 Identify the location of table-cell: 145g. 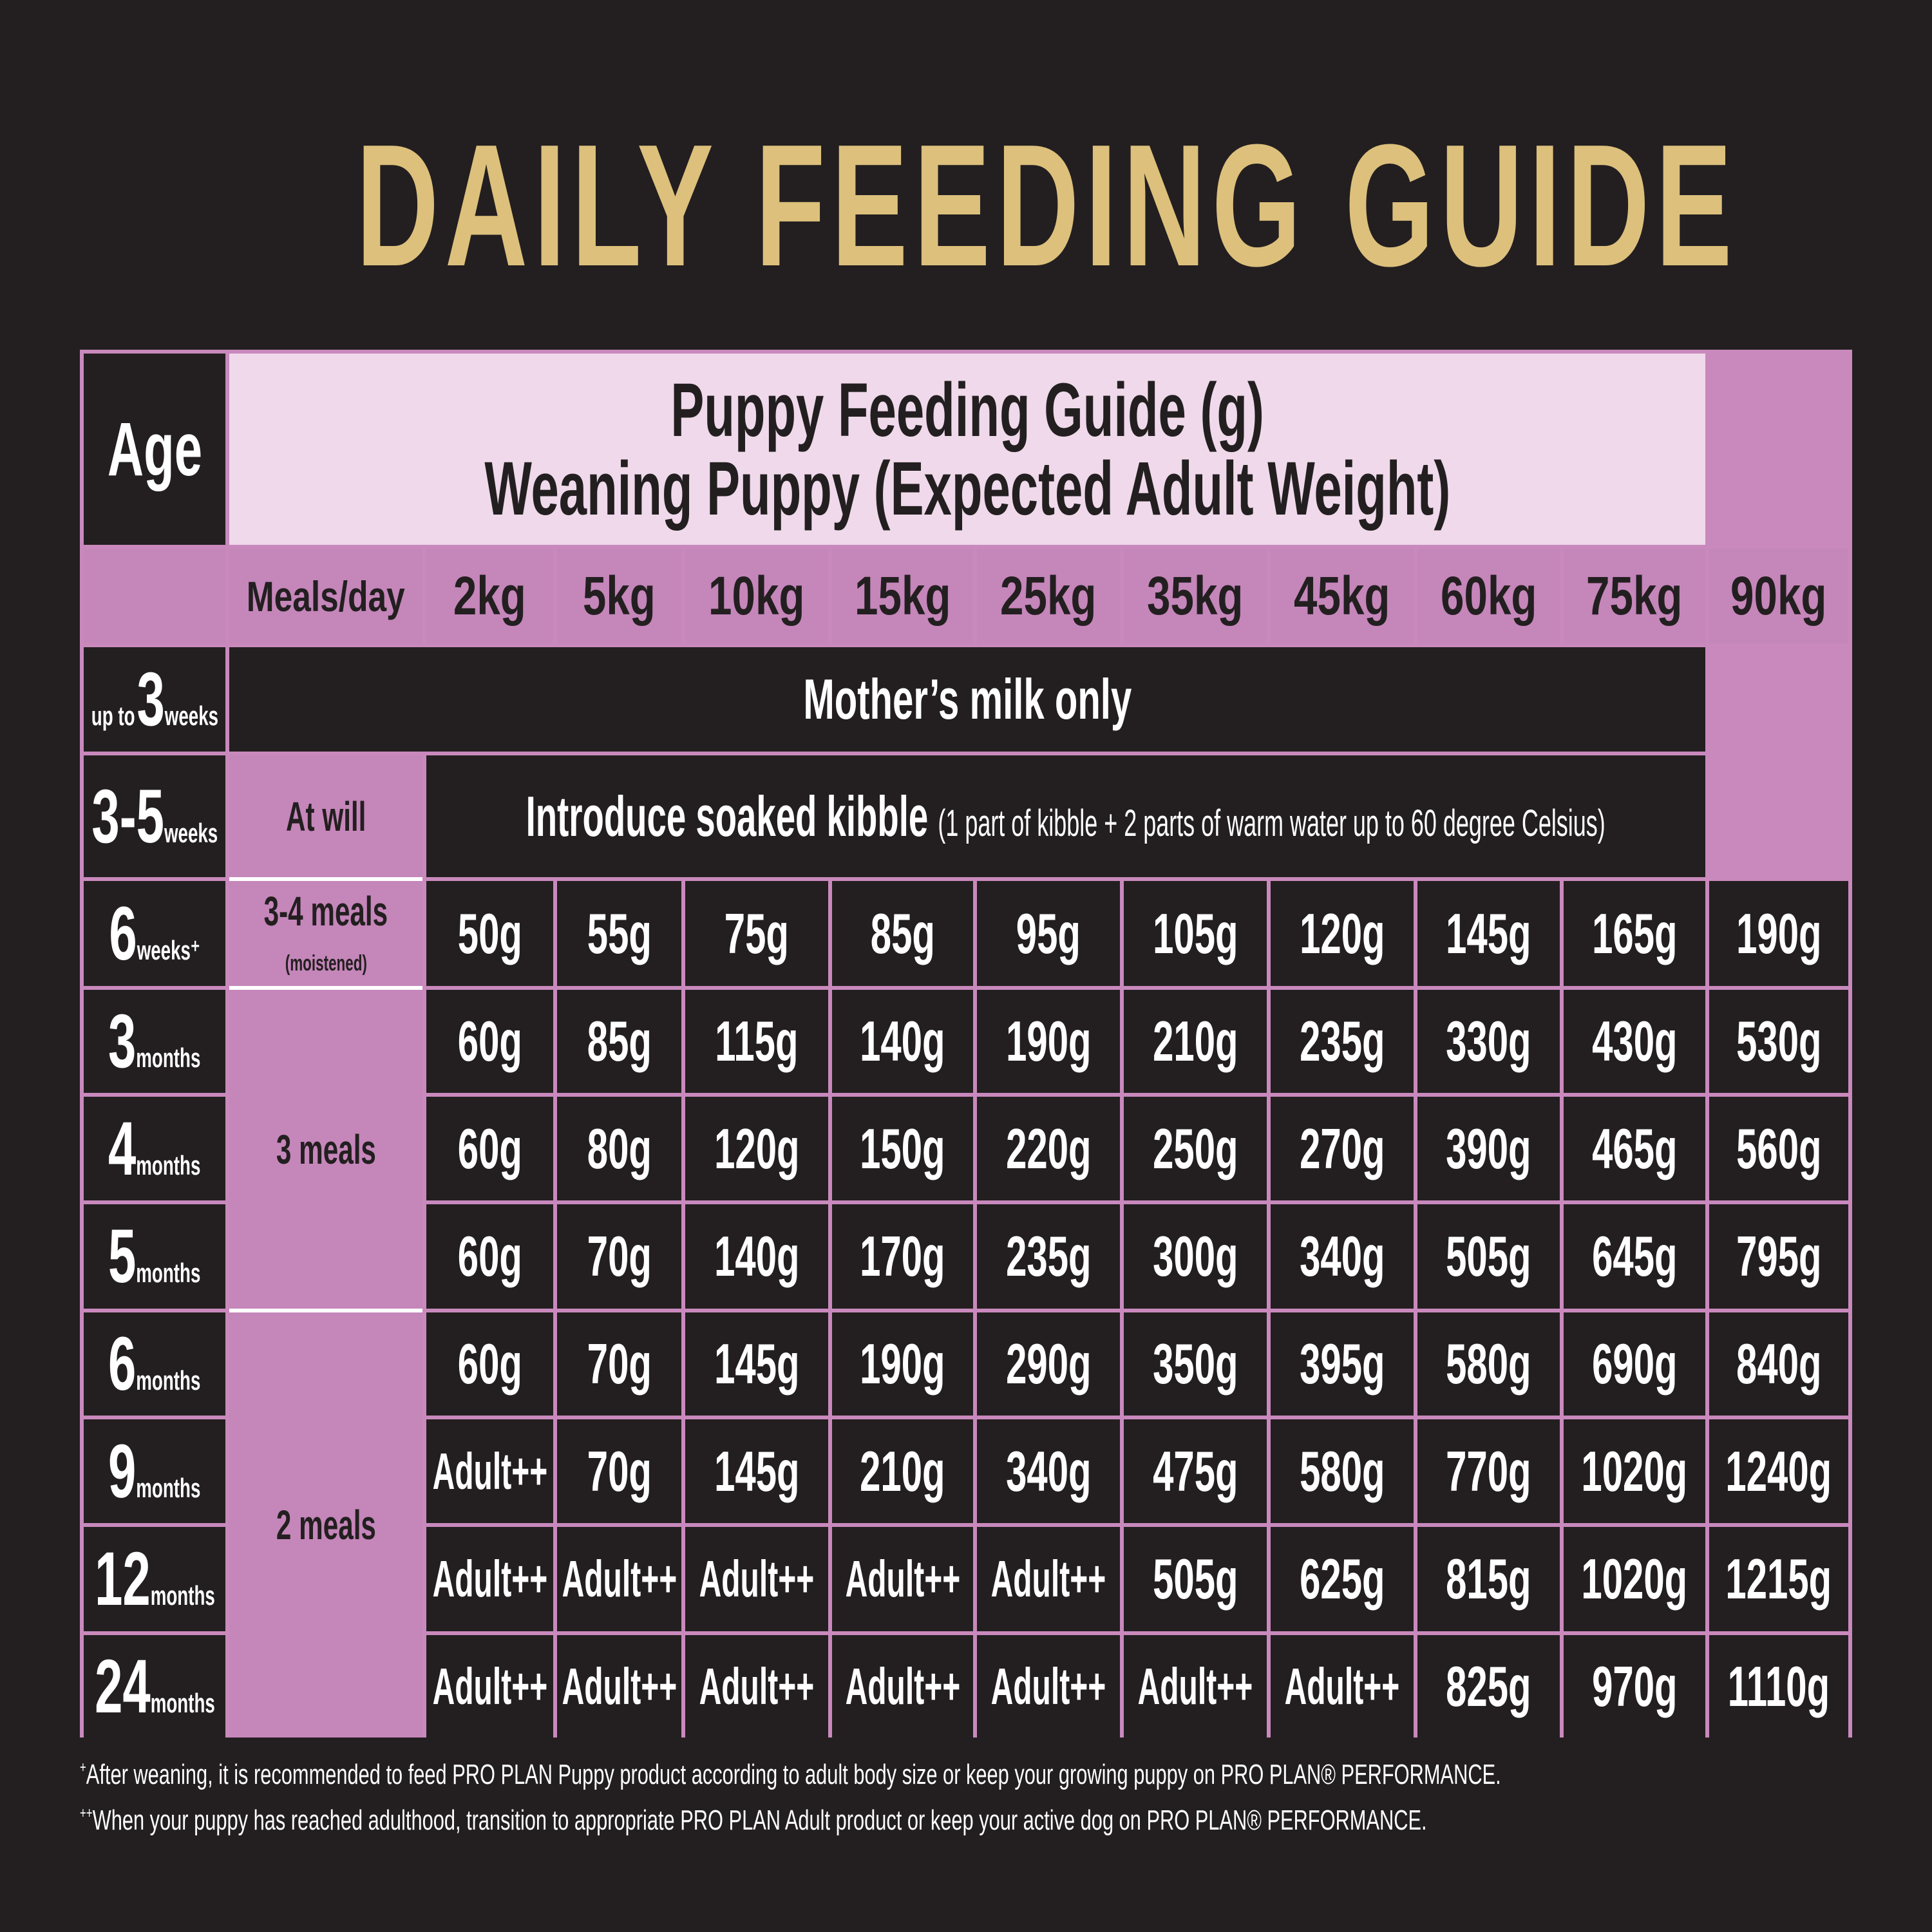
(1488, 934).